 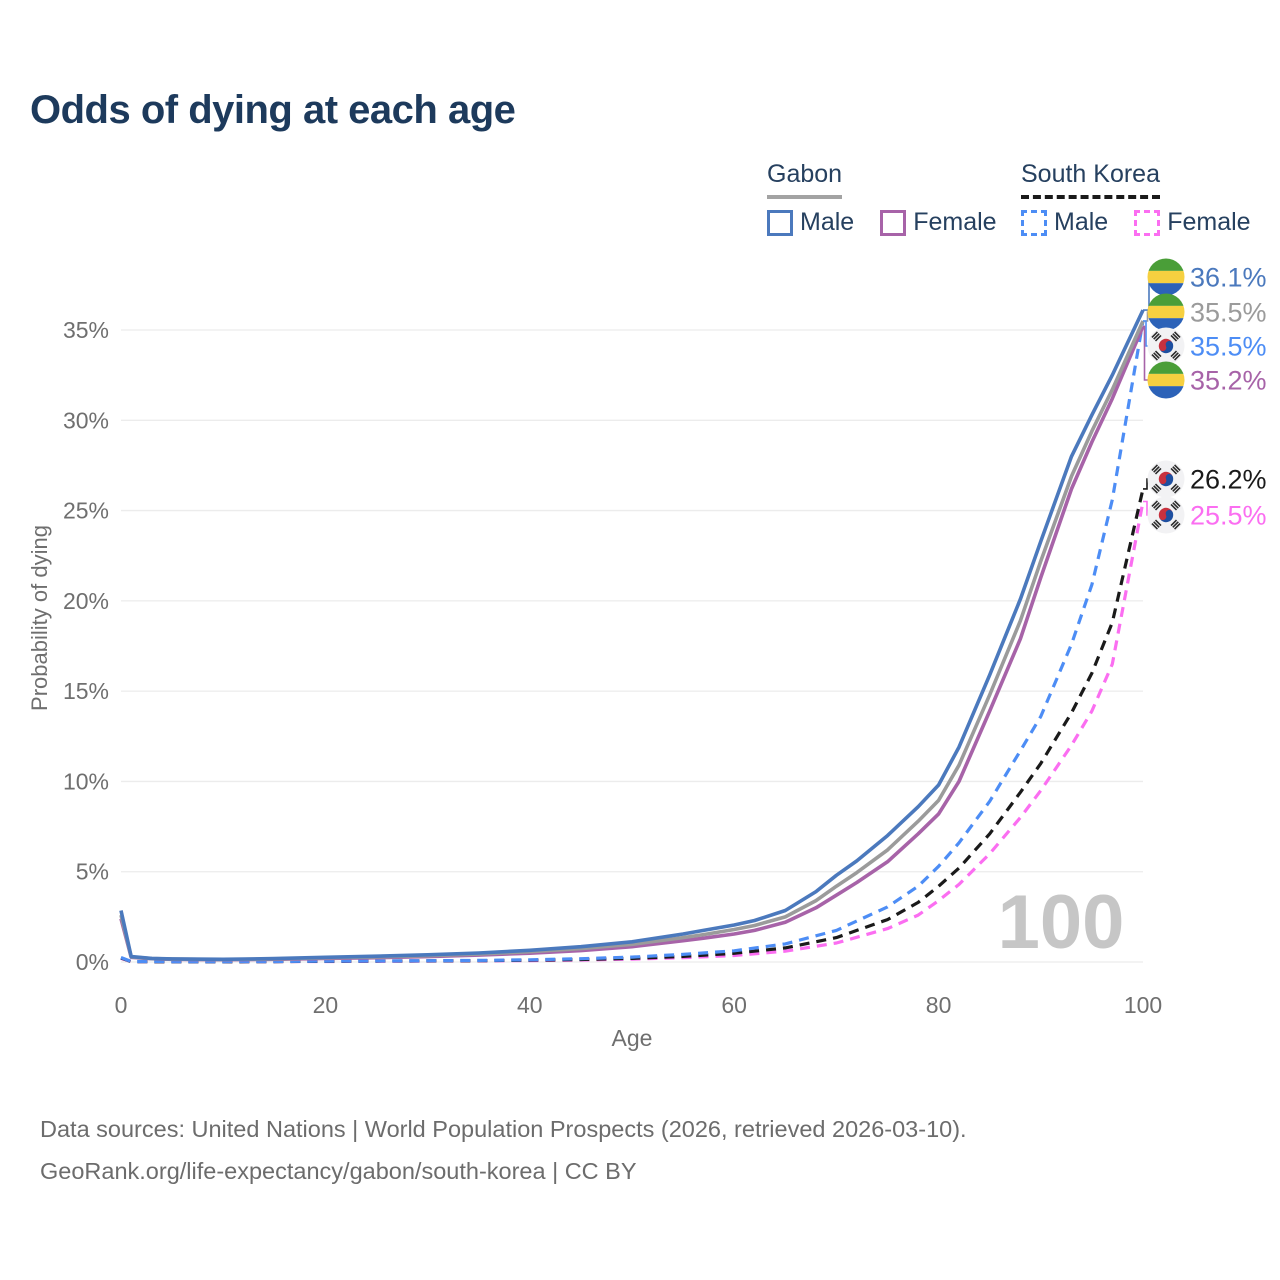 What do you see at coordinates (86, 601) in the screenshot?
I see `y-tick-label-20: 20%` at bounding box center [86, 601].